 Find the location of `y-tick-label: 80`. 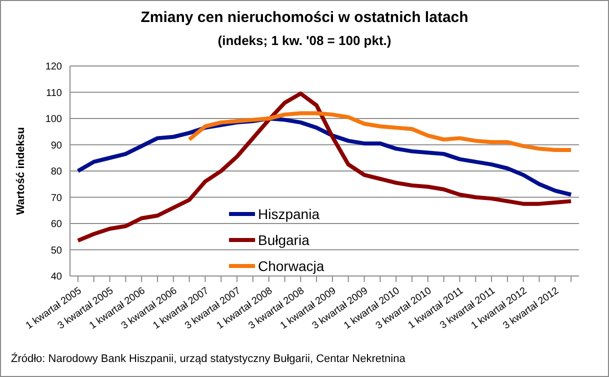

y-tick-label: 80 is located at coordinates (56, 172).